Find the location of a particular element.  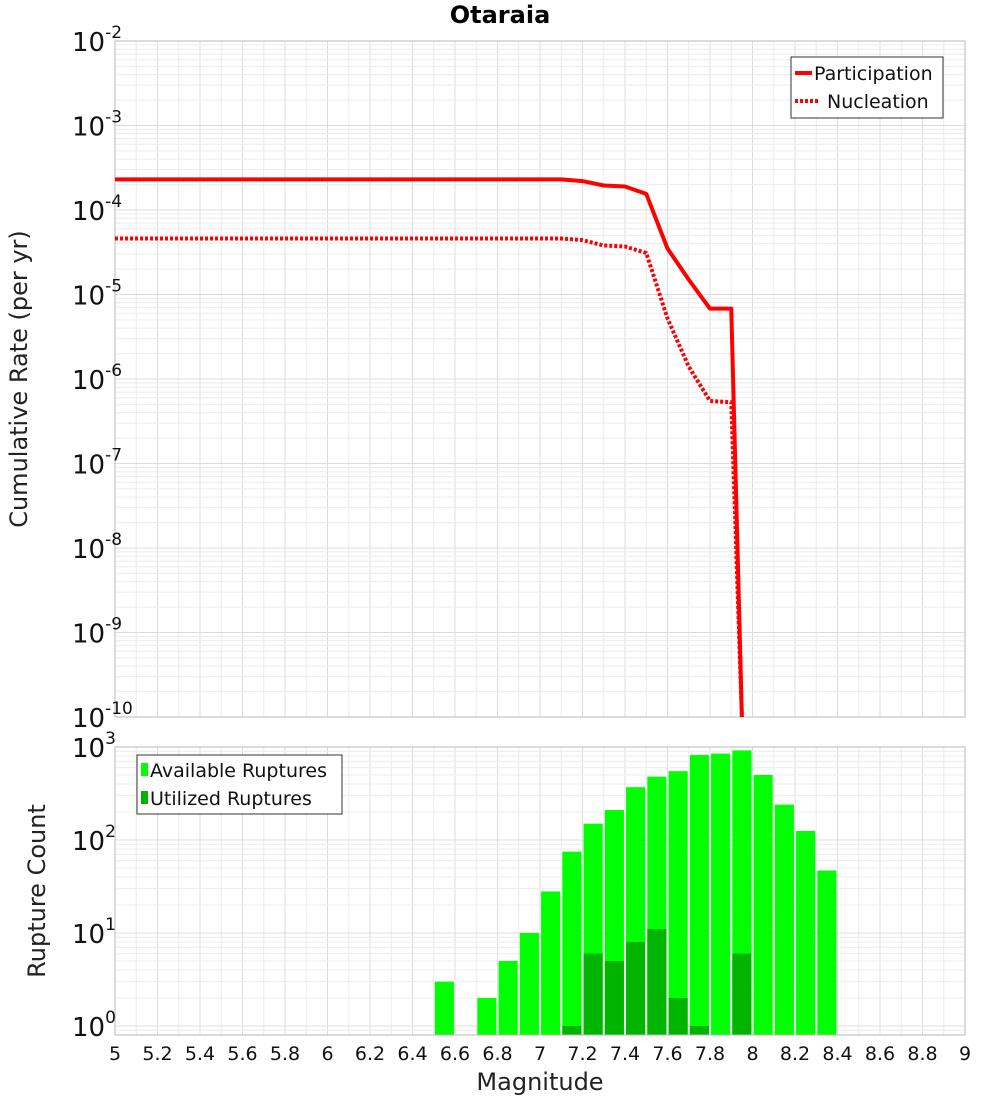

x-tick-label: 8.8 is located at coordinates (922, 1054).